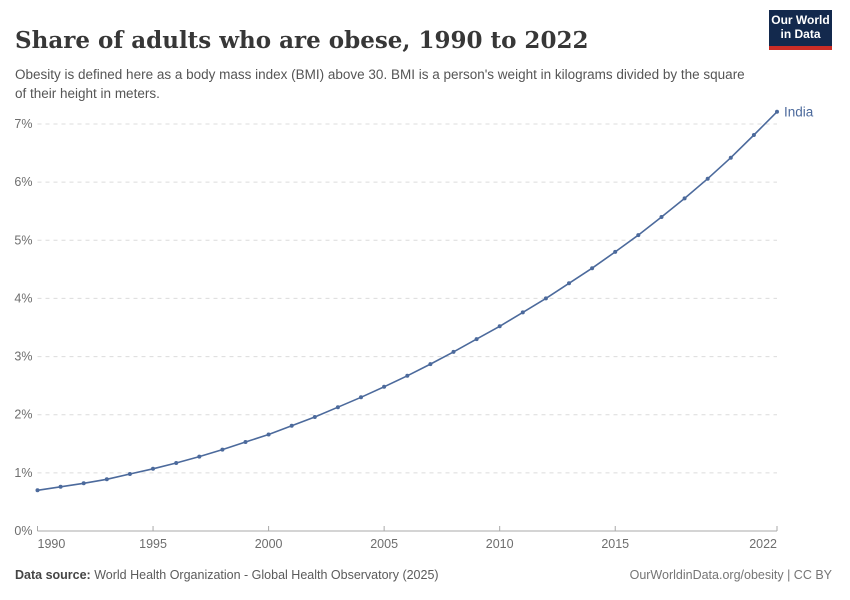 Image resolution: width=850 pixels, height=600 pixels. What do you see at coordinates (615, 544) in the screenshot?
I see `x-axis-tick-label: 2015` at bounding box center [615, 544].